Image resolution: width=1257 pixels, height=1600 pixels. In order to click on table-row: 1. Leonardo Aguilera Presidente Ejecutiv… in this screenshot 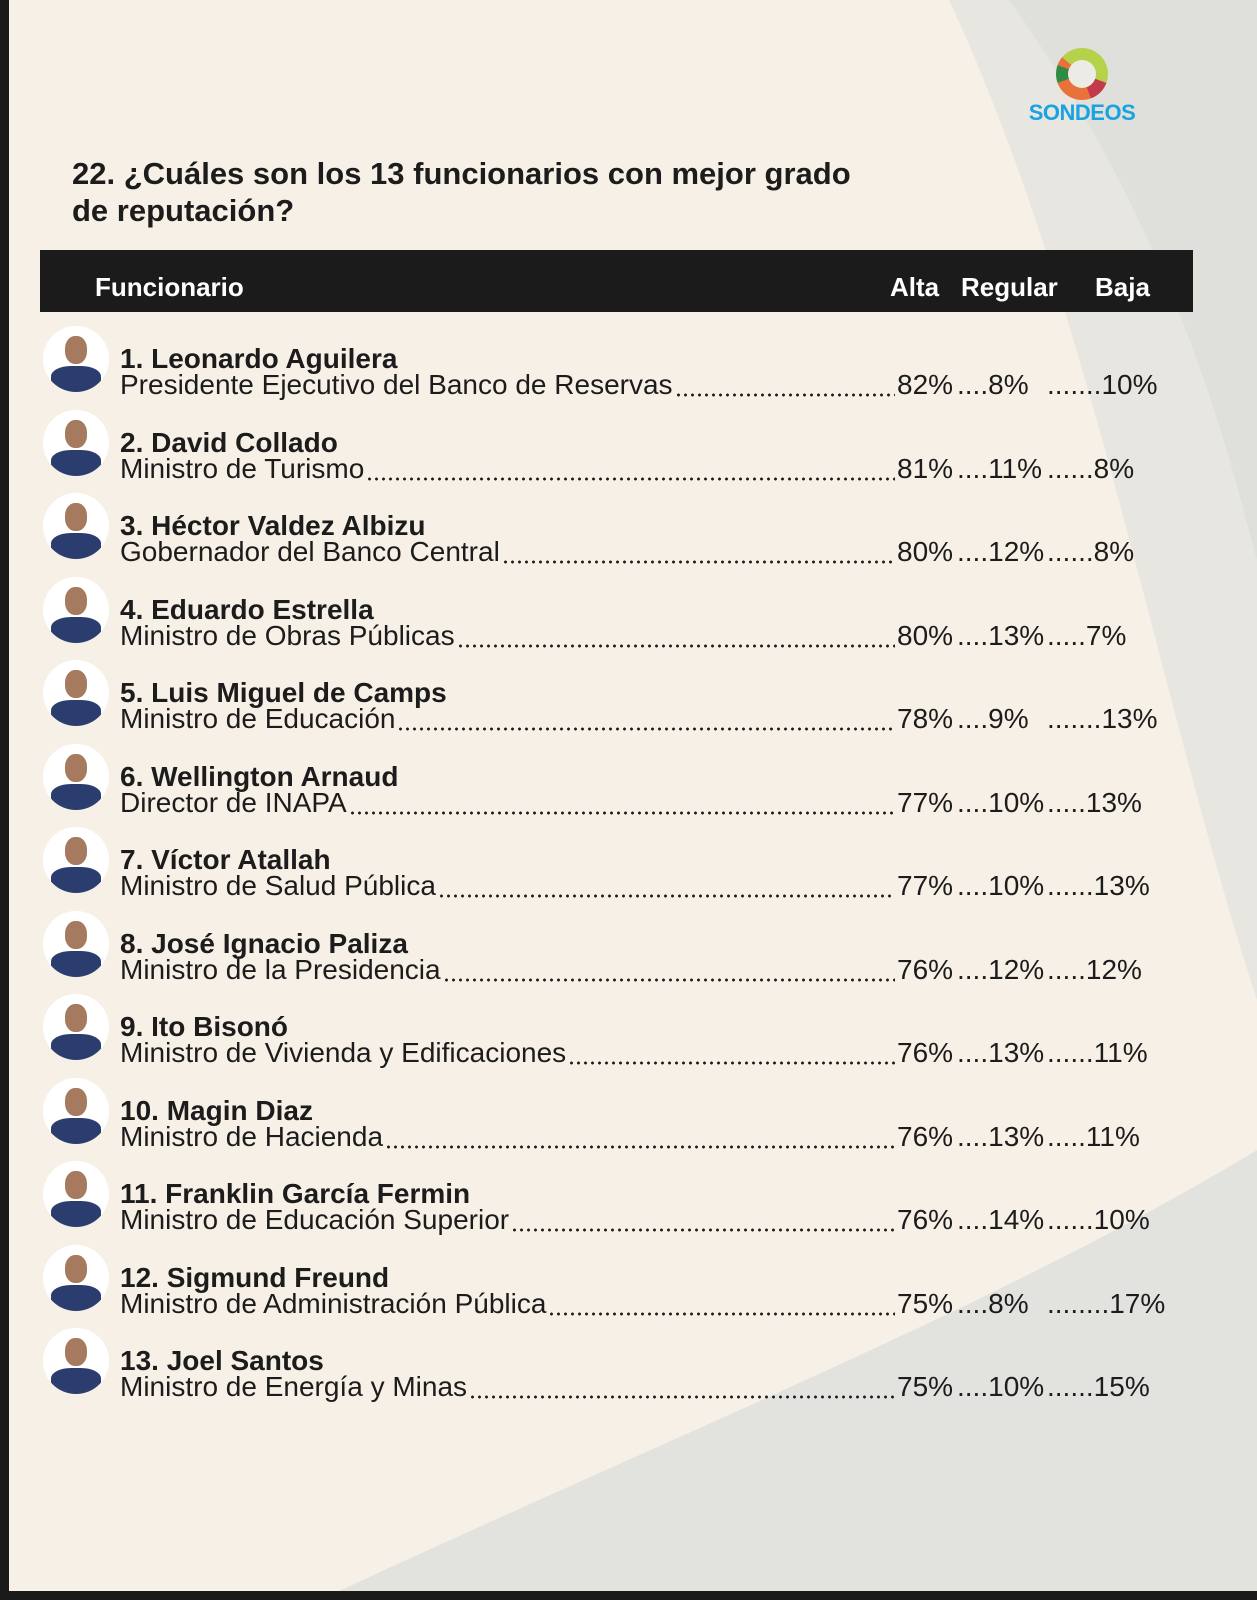, I will do `click(618, 366)`.